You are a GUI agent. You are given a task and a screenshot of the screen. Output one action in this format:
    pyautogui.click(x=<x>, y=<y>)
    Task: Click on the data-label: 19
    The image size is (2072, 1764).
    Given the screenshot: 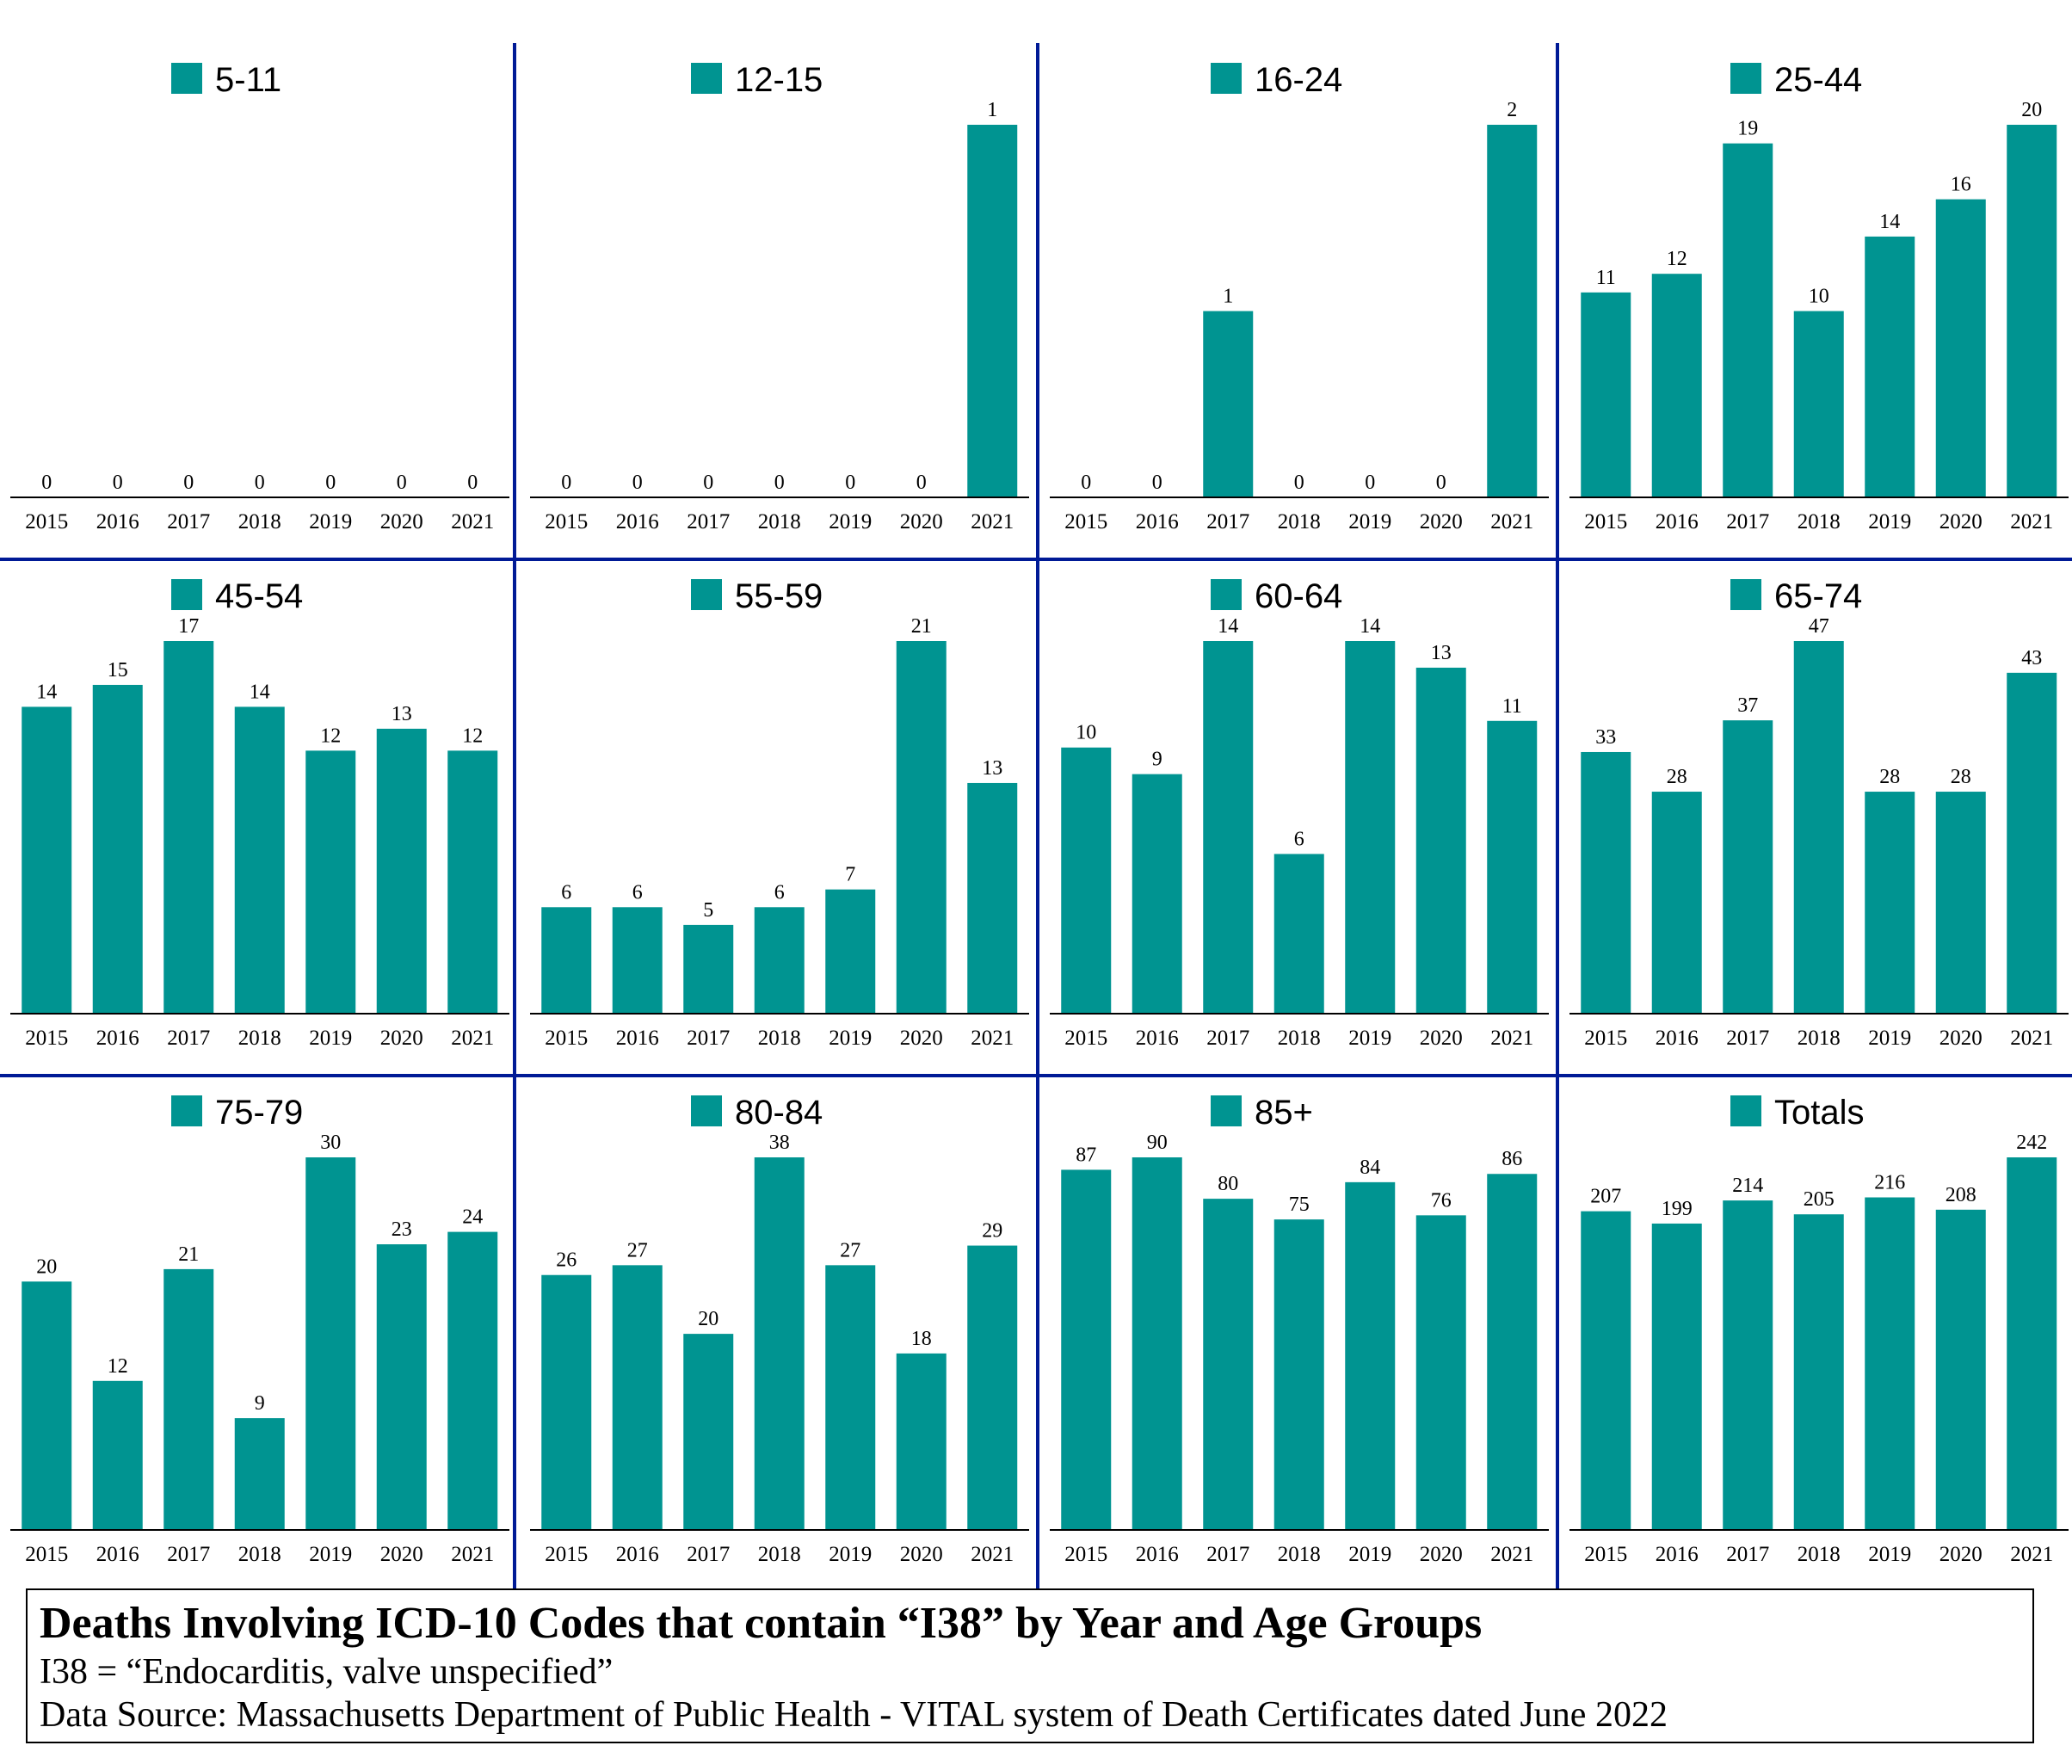 What is the action you would take?
    pyautogui.click(x=1747, y=129)
    